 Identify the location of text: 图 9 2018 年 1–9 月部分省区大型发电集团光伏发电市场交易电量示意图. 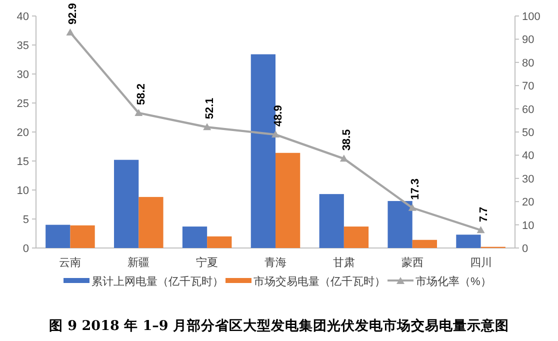
(279, 325).